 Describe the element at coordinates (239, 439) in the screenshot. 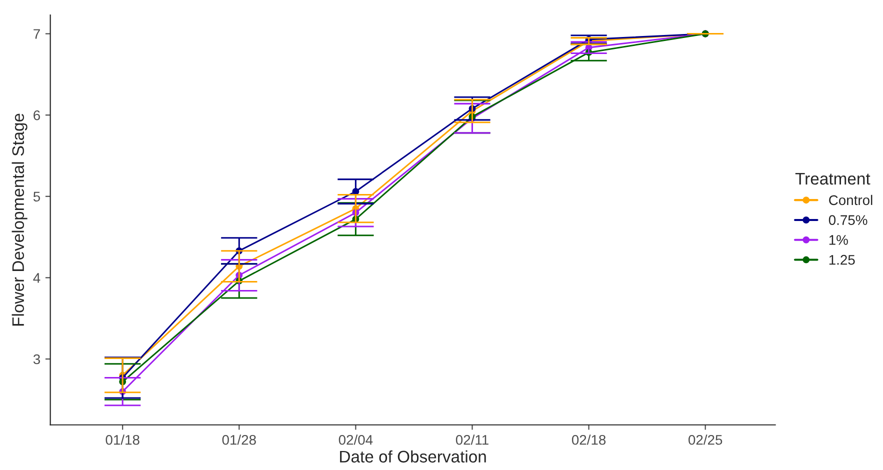

I see `x-tick-label: 01/28` at that location.